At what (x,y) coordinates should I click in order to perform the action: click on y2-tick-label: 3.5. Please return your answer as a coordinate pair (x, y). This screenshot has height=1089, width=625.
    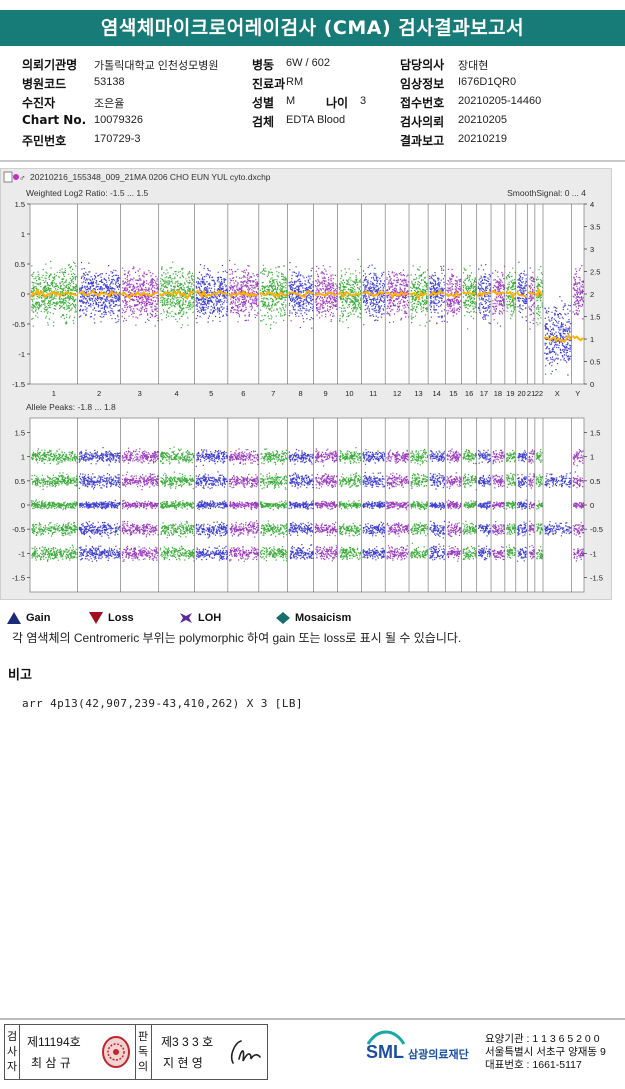
    Looking at the image, I should click on (595, 227).